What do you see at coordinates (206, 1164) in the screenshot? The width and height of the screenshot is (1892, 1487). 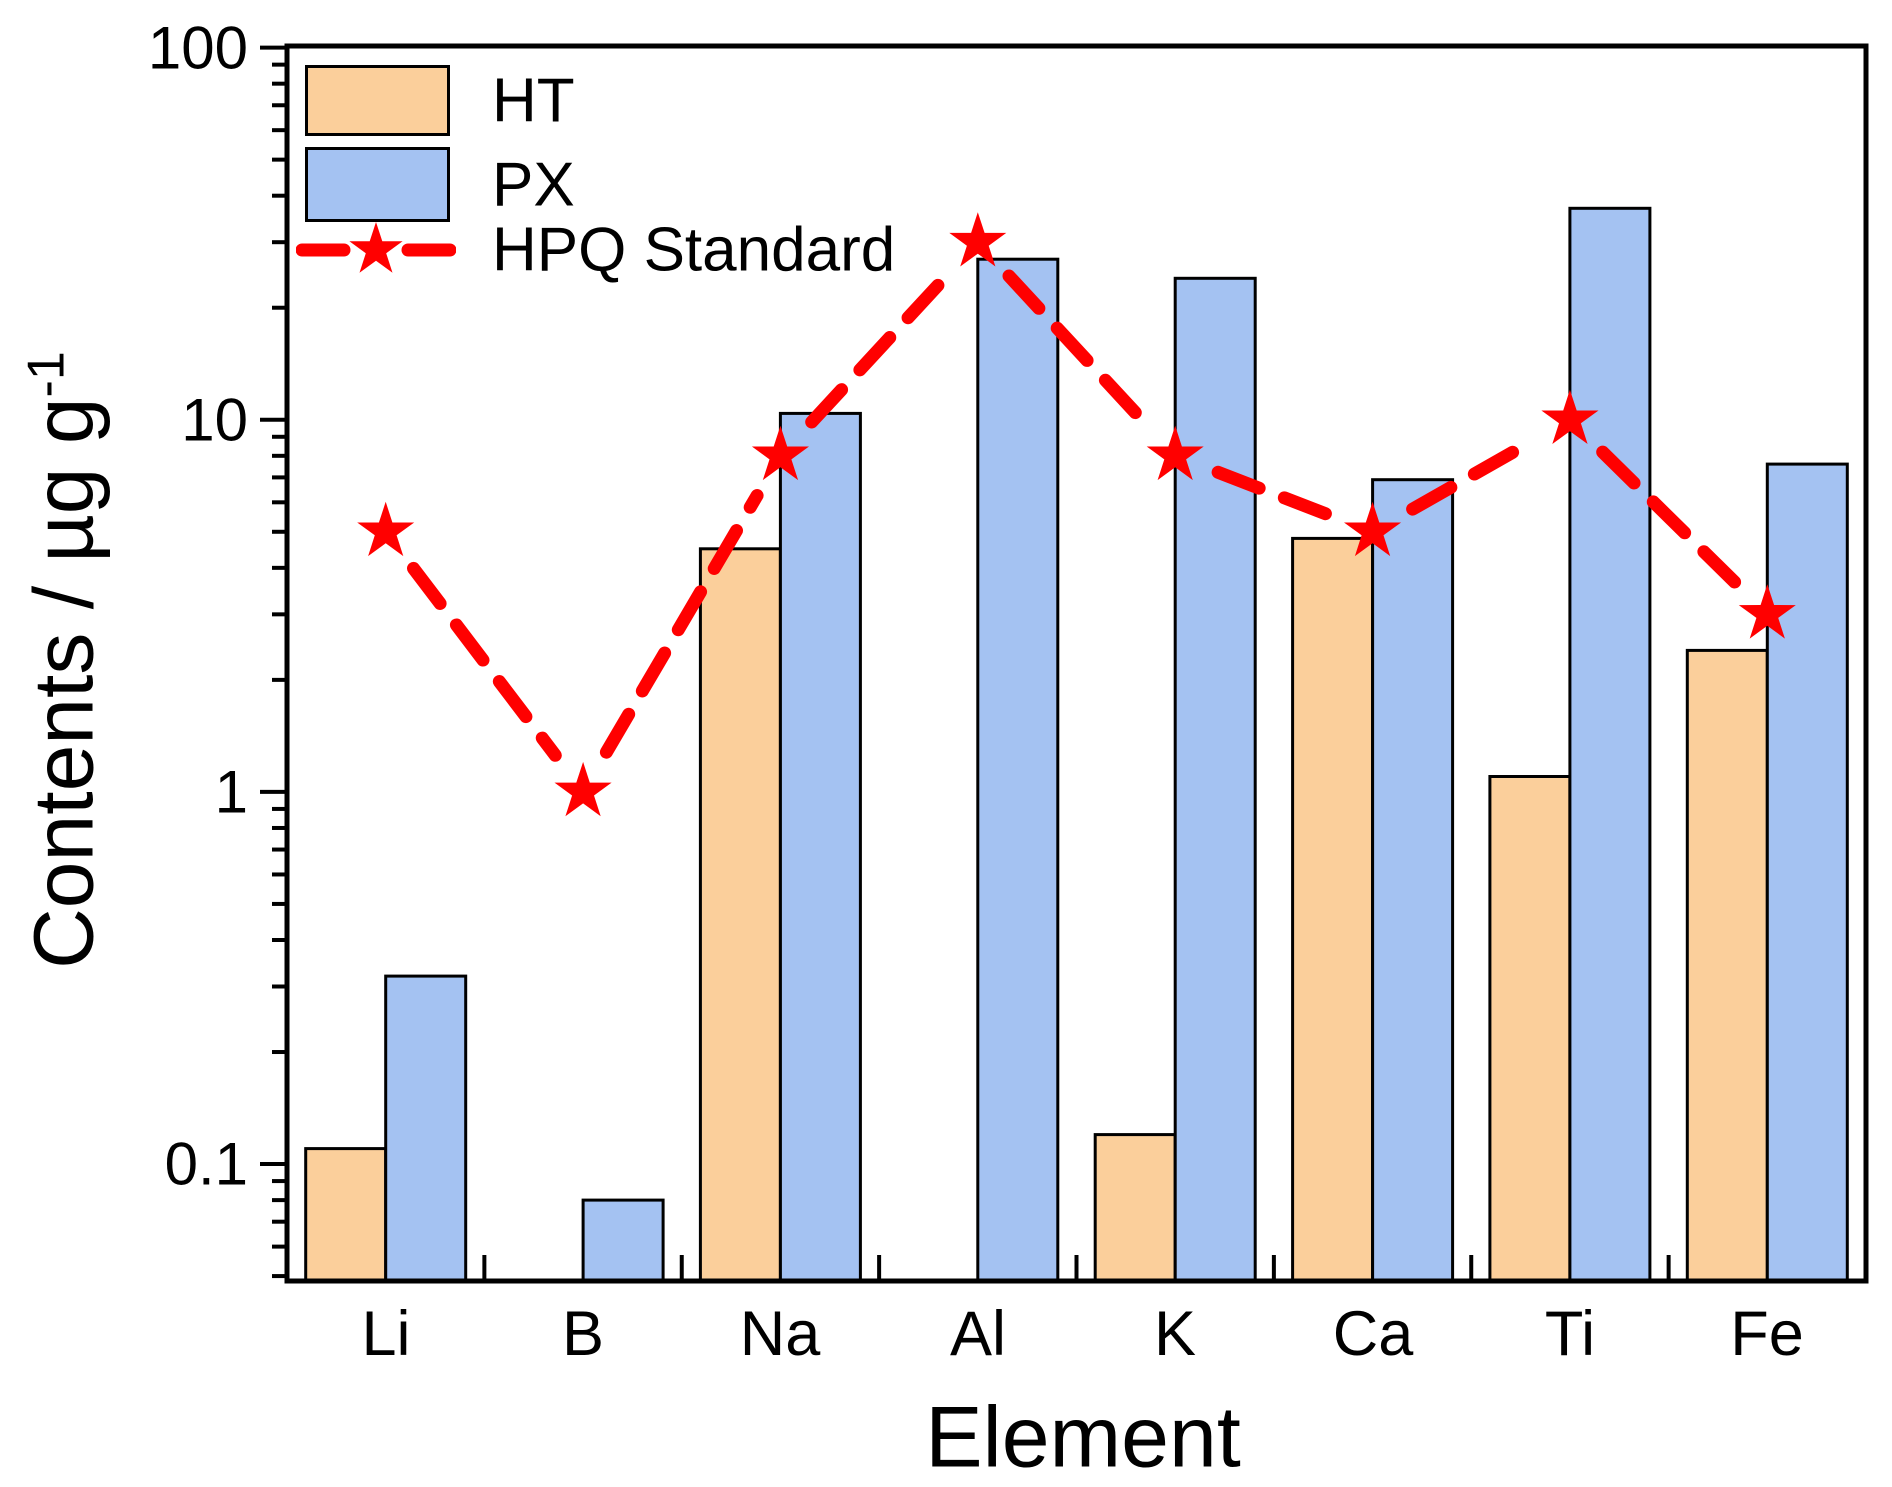 I see `y-tick-label-0p1: 0.1` at bounding box center [206, 1164].